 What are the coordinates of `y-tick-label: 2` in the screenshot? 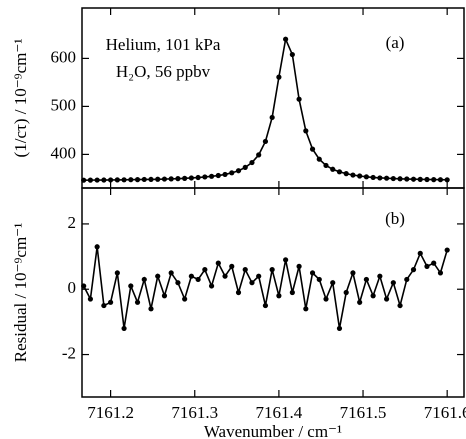 It's located at (72, 222).